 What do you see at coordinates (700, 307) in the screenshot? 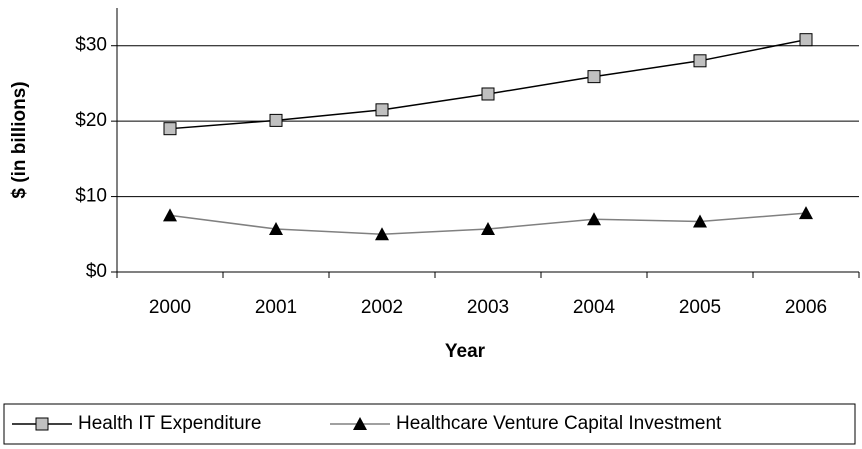
I see `x-tick-label: 2005` at bounding box center [700, 307].